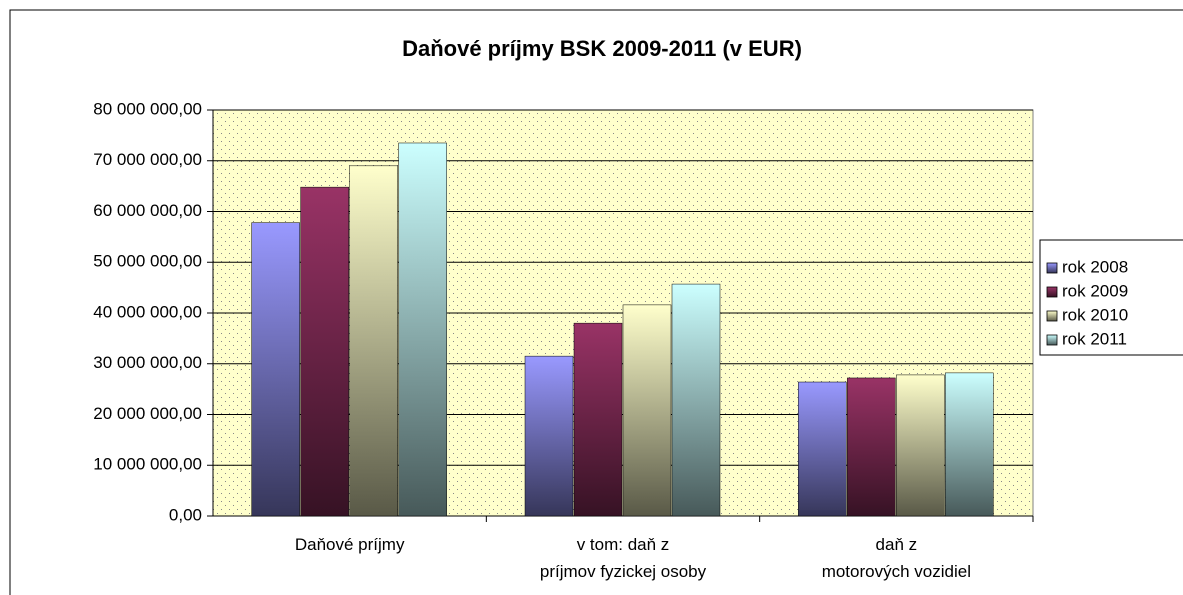 This screenshot has width=1183, height=595. I want to click on x-tick-label-line: motorových vozidiel, so click(896, 571).